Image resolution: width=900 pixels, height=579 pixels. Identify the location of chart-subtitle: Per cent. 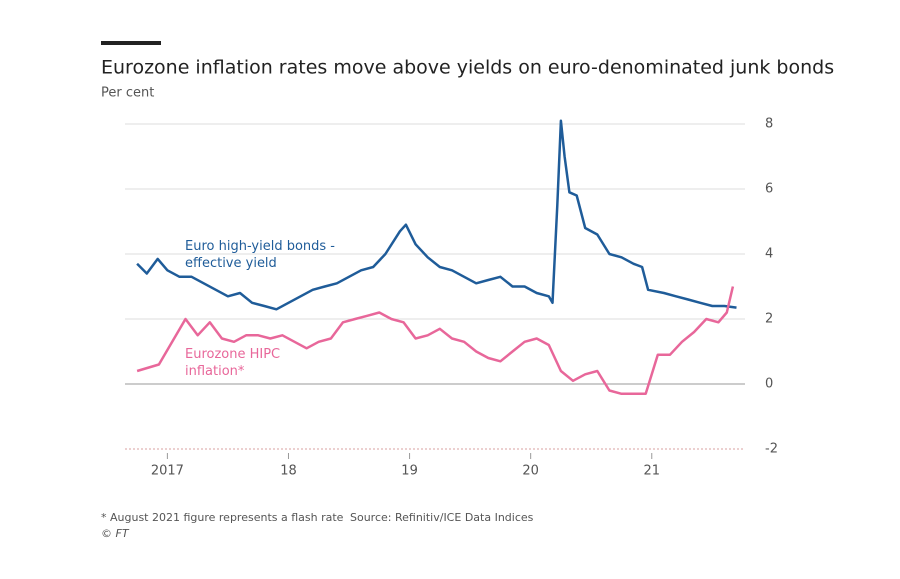
(127, 93).